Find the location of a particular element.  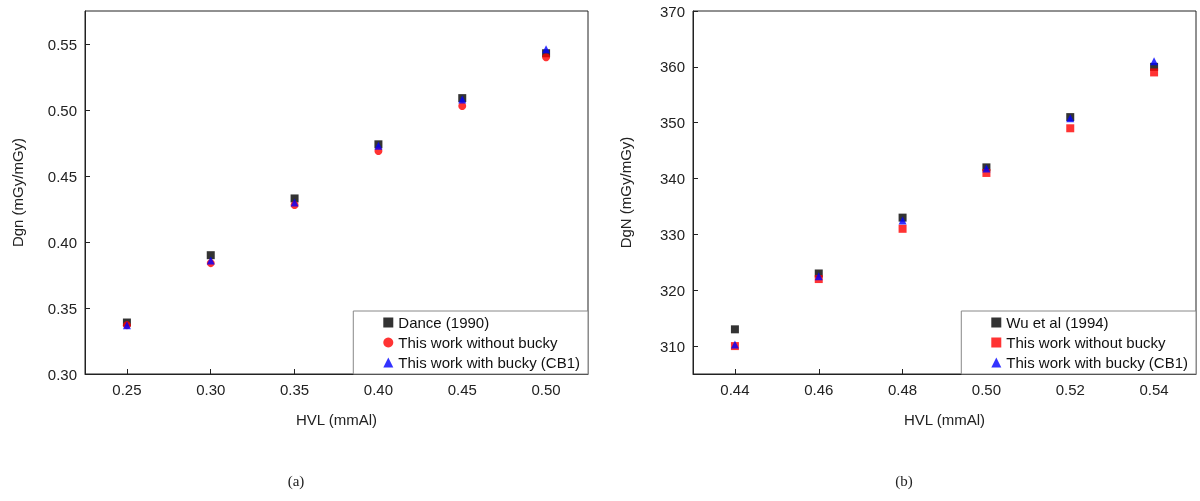

y-tick-label: 0.50 is located at coordinates (62, 110).